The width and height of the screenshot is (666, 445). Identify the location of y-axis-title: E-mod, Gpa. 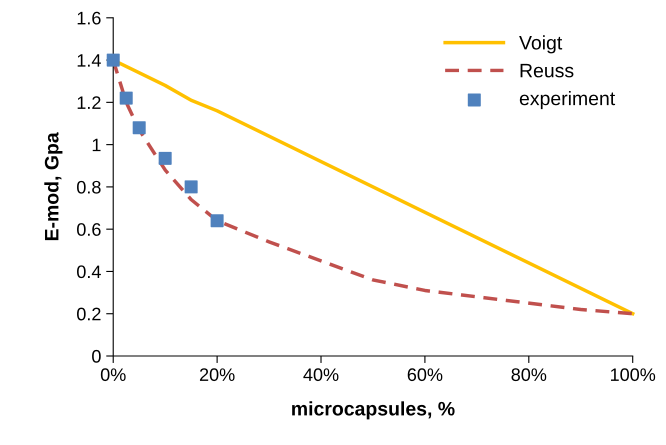
(53, 186).